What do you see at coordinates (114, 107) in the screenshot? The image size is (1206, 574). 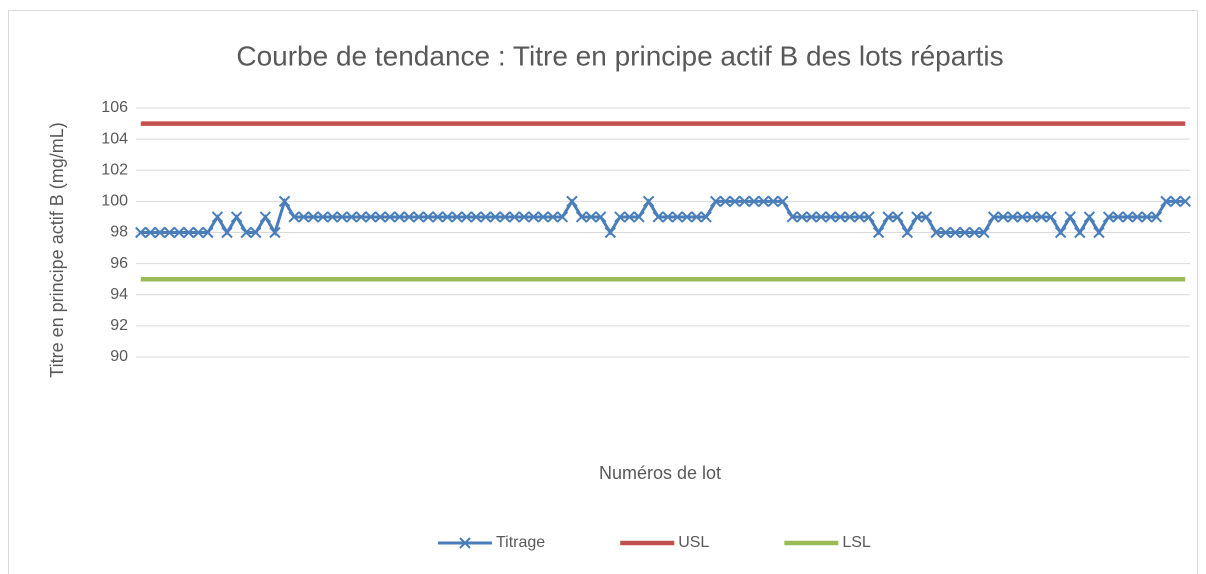 I see `y-tick-label: 106` at bounding box center [114, 107].